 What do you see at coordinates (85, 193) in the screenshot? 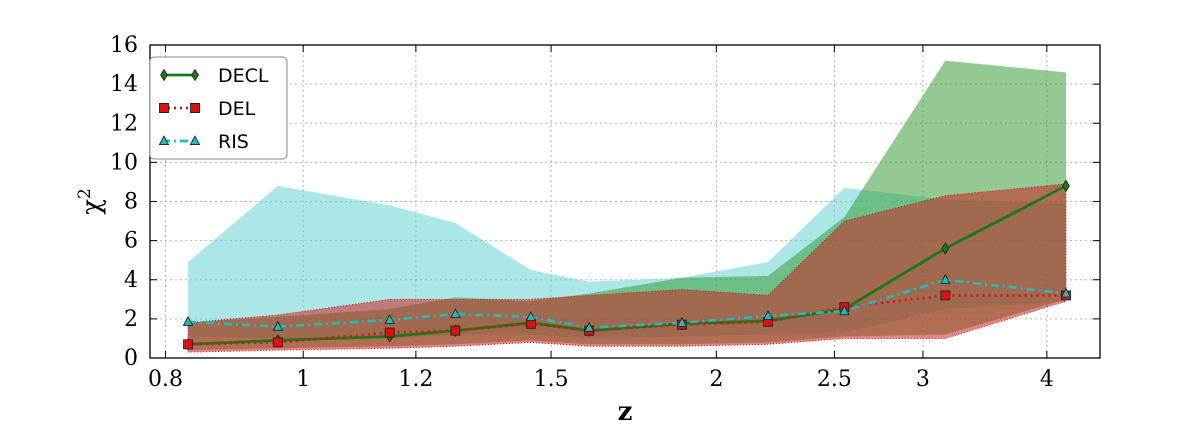
I see `y-axis-label-superscript: 2` at bounding box center [85, 193].